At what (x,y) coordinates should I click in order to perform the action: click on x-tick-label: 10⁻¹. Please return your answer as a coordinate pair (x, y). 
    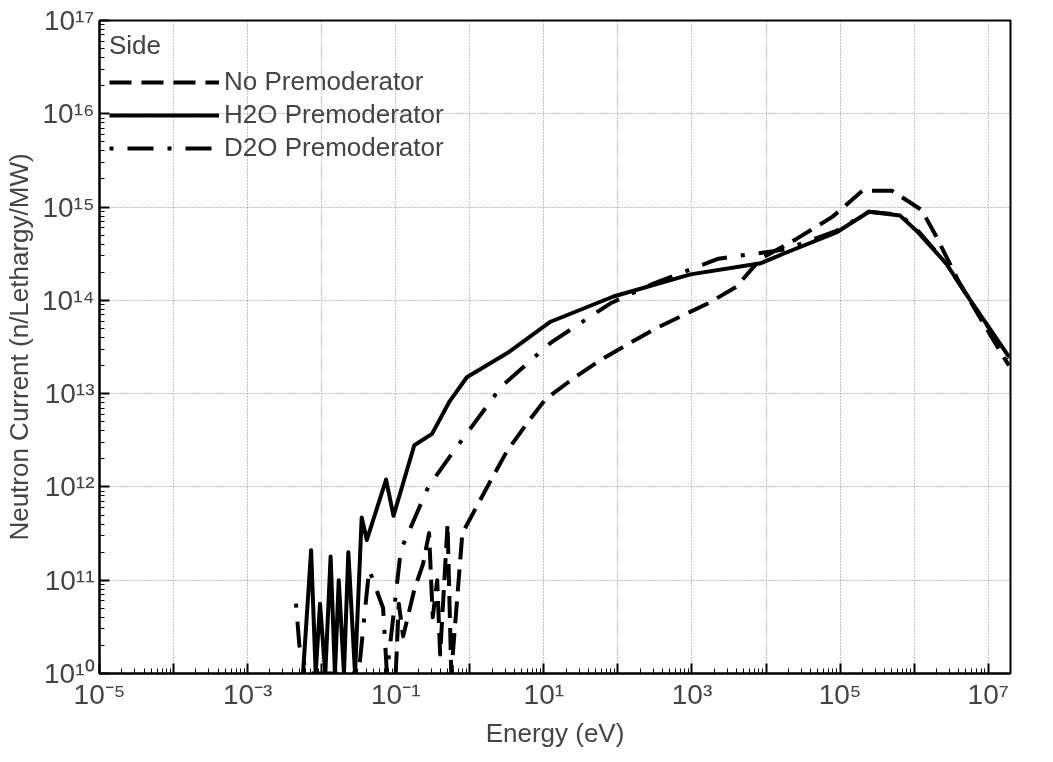
    Looking at the image, I should click on (396, 694).